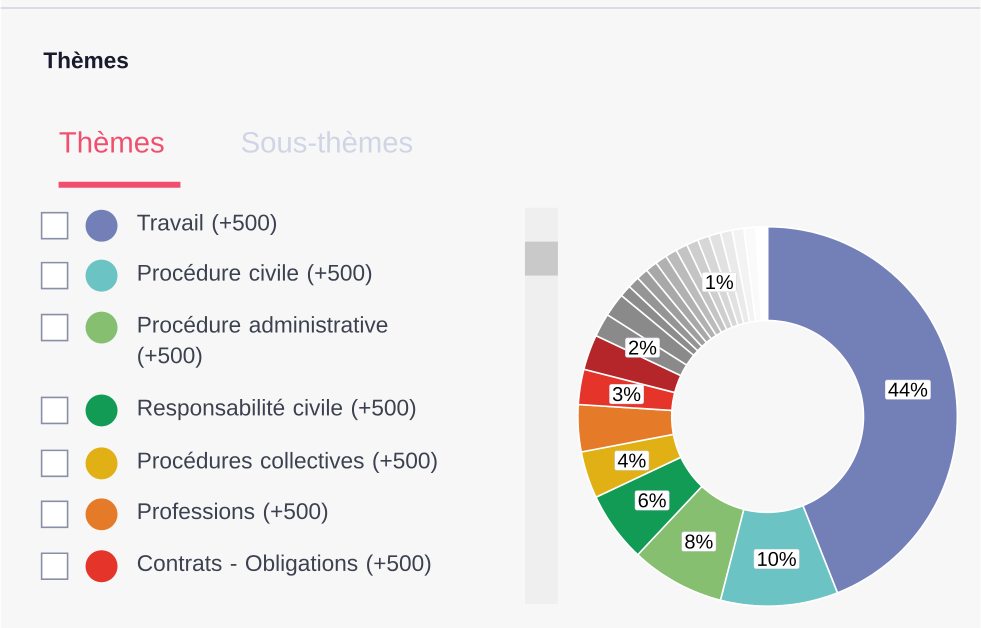 The height and width of the screenshot is (628, 981). What do you see at coordinates (206, 224) in the screenshot?
I see `legend-label: Travail (+500)` at bounding box center [206, 224].